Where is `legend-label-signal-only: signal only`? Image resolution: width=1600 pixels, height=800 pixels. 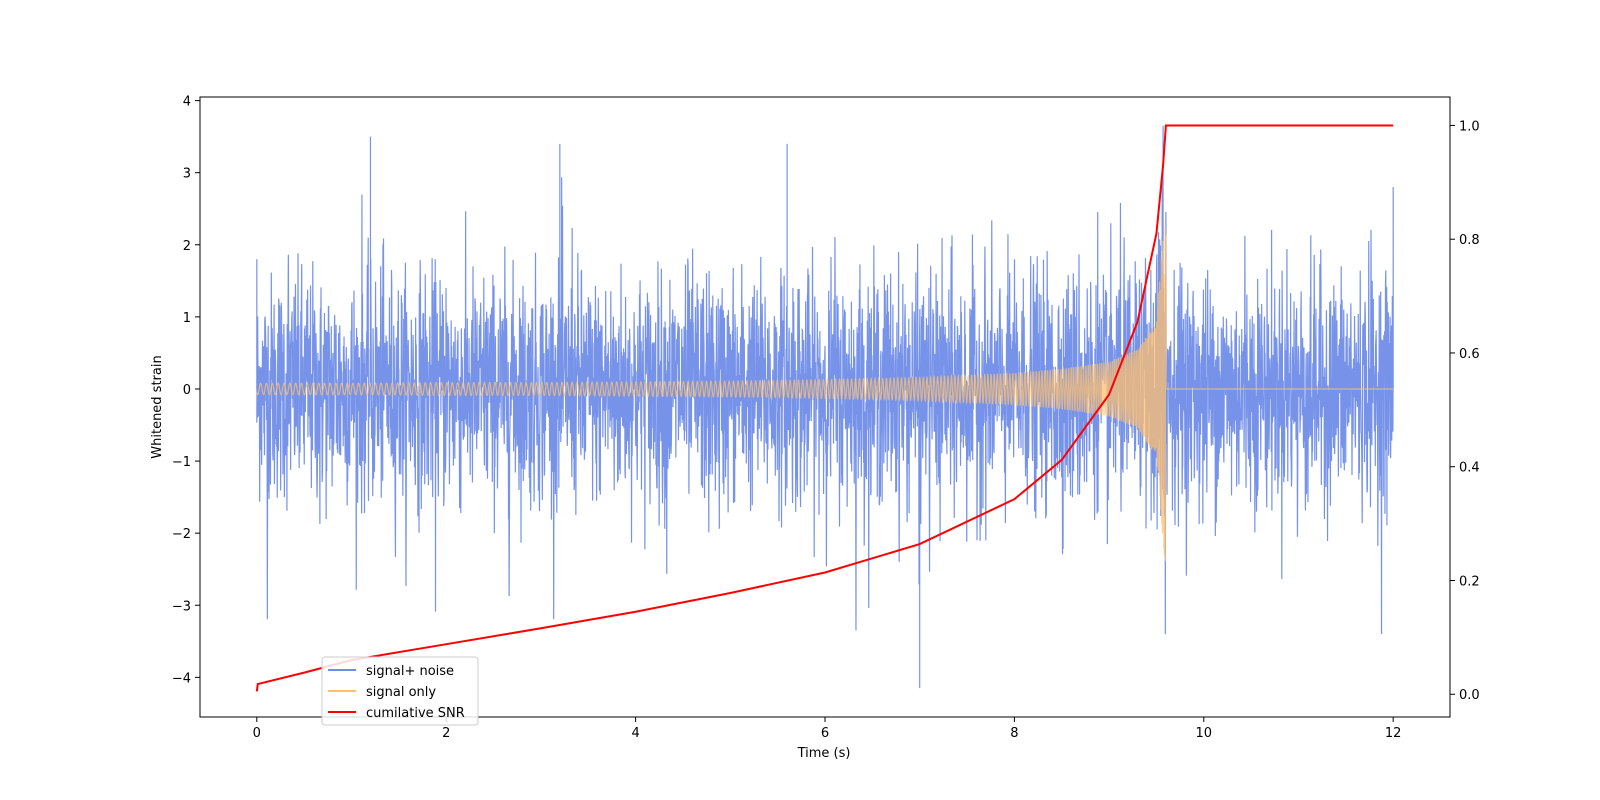
legend-label-signal-only: signal only is located at coordinates (401, 692).